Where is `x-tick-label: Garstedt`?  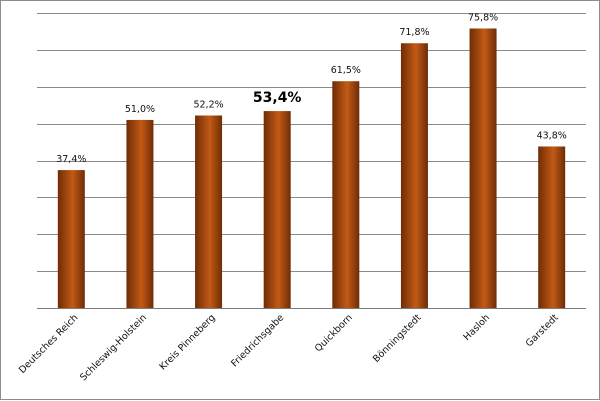
x-tick-label: Garstedt is located at coordinates (542, 330).